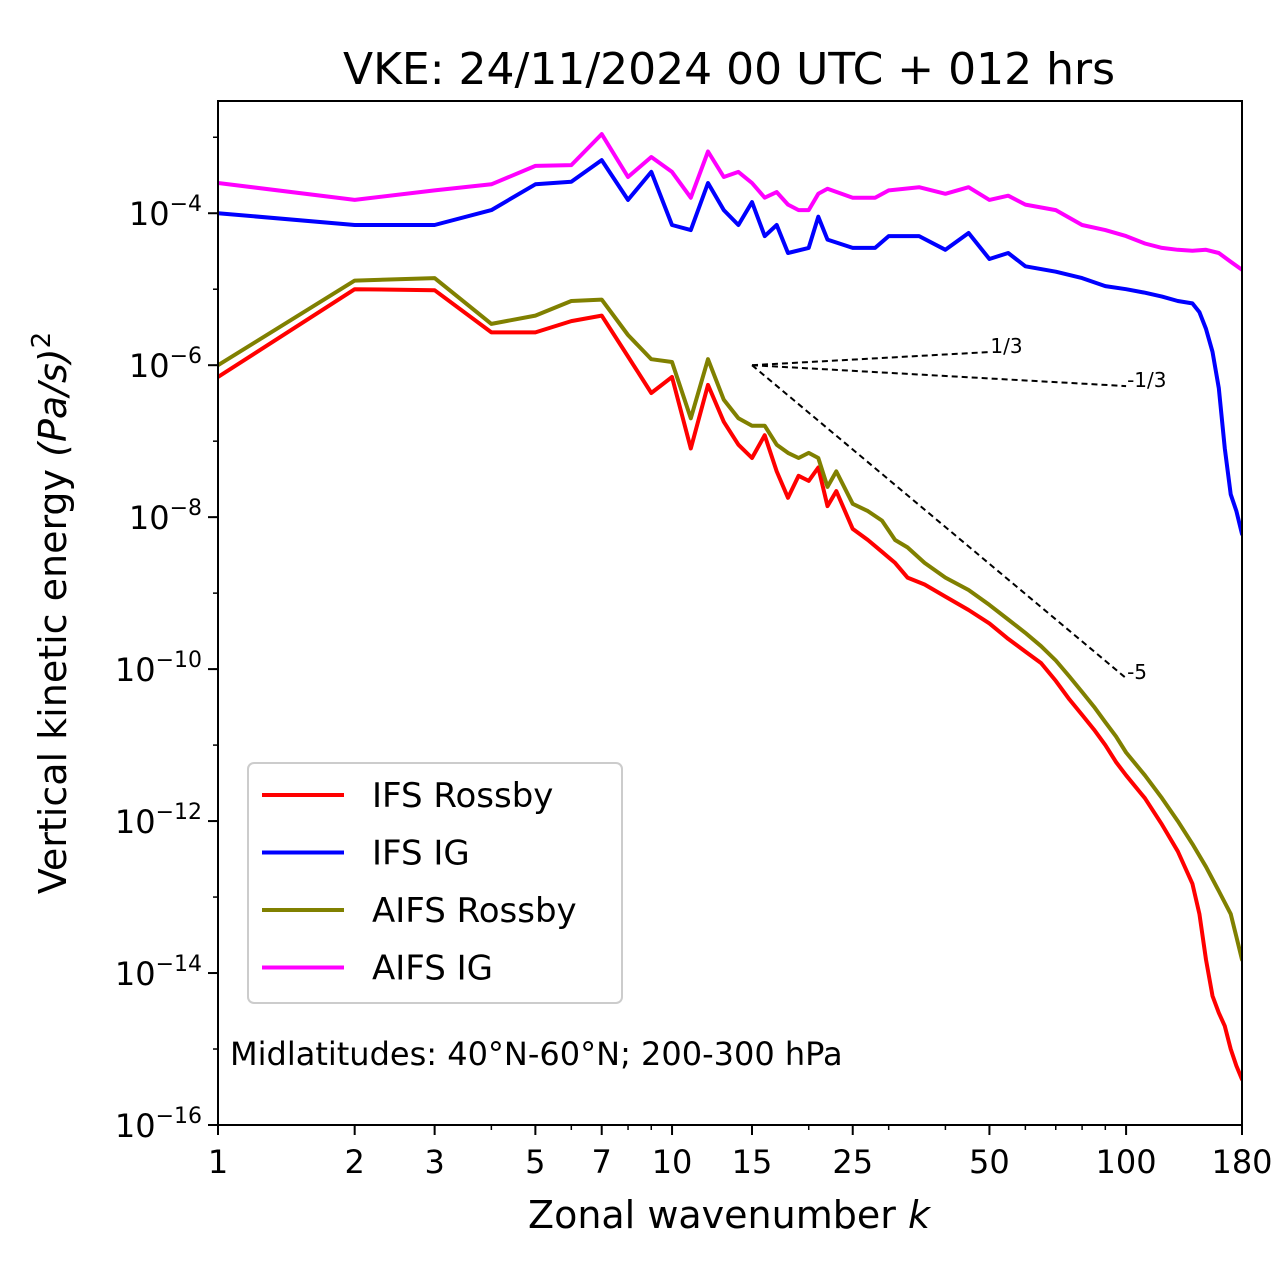  What do you see at coordinates (474, 911) in the screenshot?
I see `legend-label: AIFS Rossby` at bounding box center [474, 911].